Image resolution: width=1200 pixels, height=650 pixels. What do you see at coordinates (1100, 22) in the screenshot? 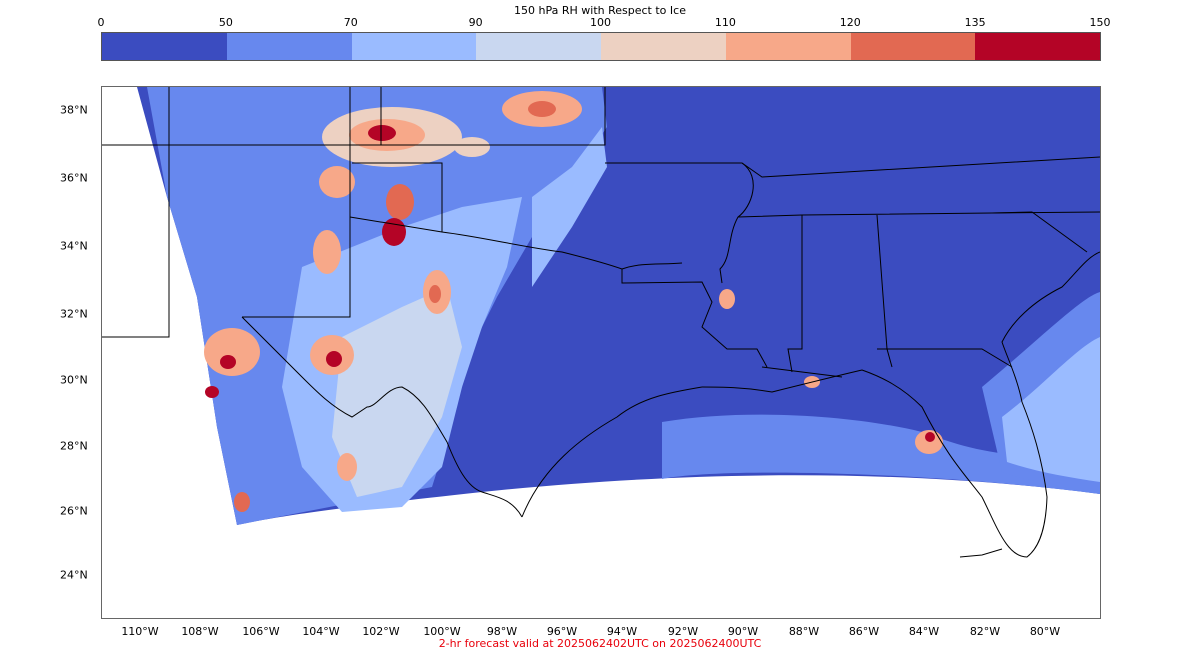
I see `colorbar-tick-label: 150` at bounding box center [1100, 22].